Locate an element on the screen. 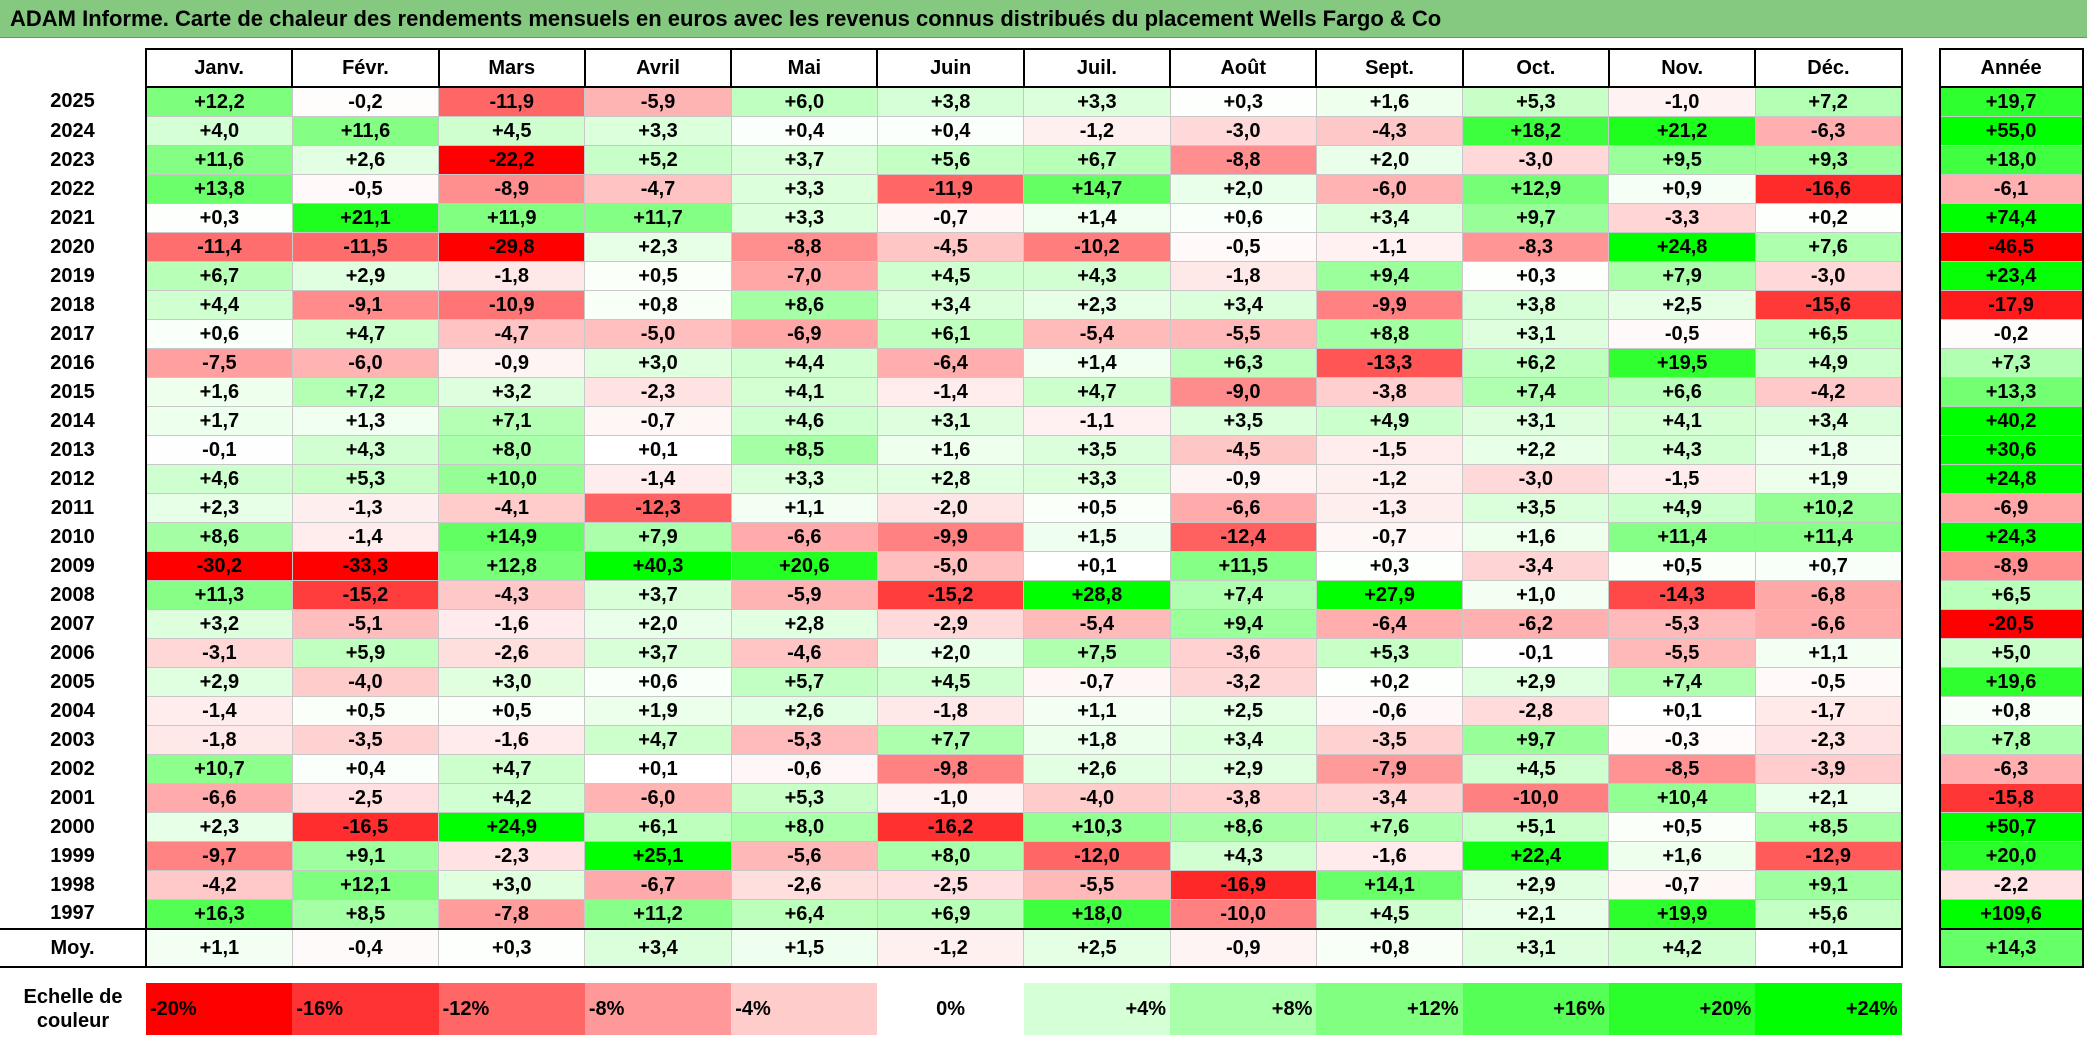 This screenshot has width=2087, height=1037. heatmap-cell: +8,8 is located at coordinates (1389, 334).